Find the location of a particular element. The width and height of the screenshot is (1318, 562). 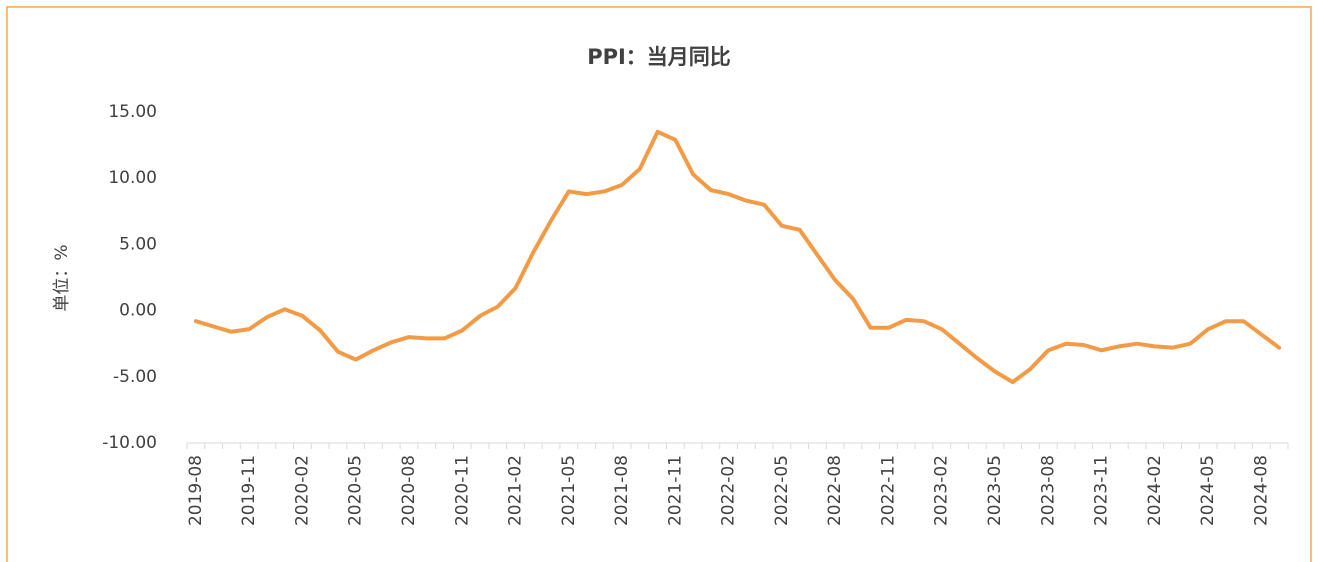

x-tick-label: 2022-11 is located at coordinates (888, 490).